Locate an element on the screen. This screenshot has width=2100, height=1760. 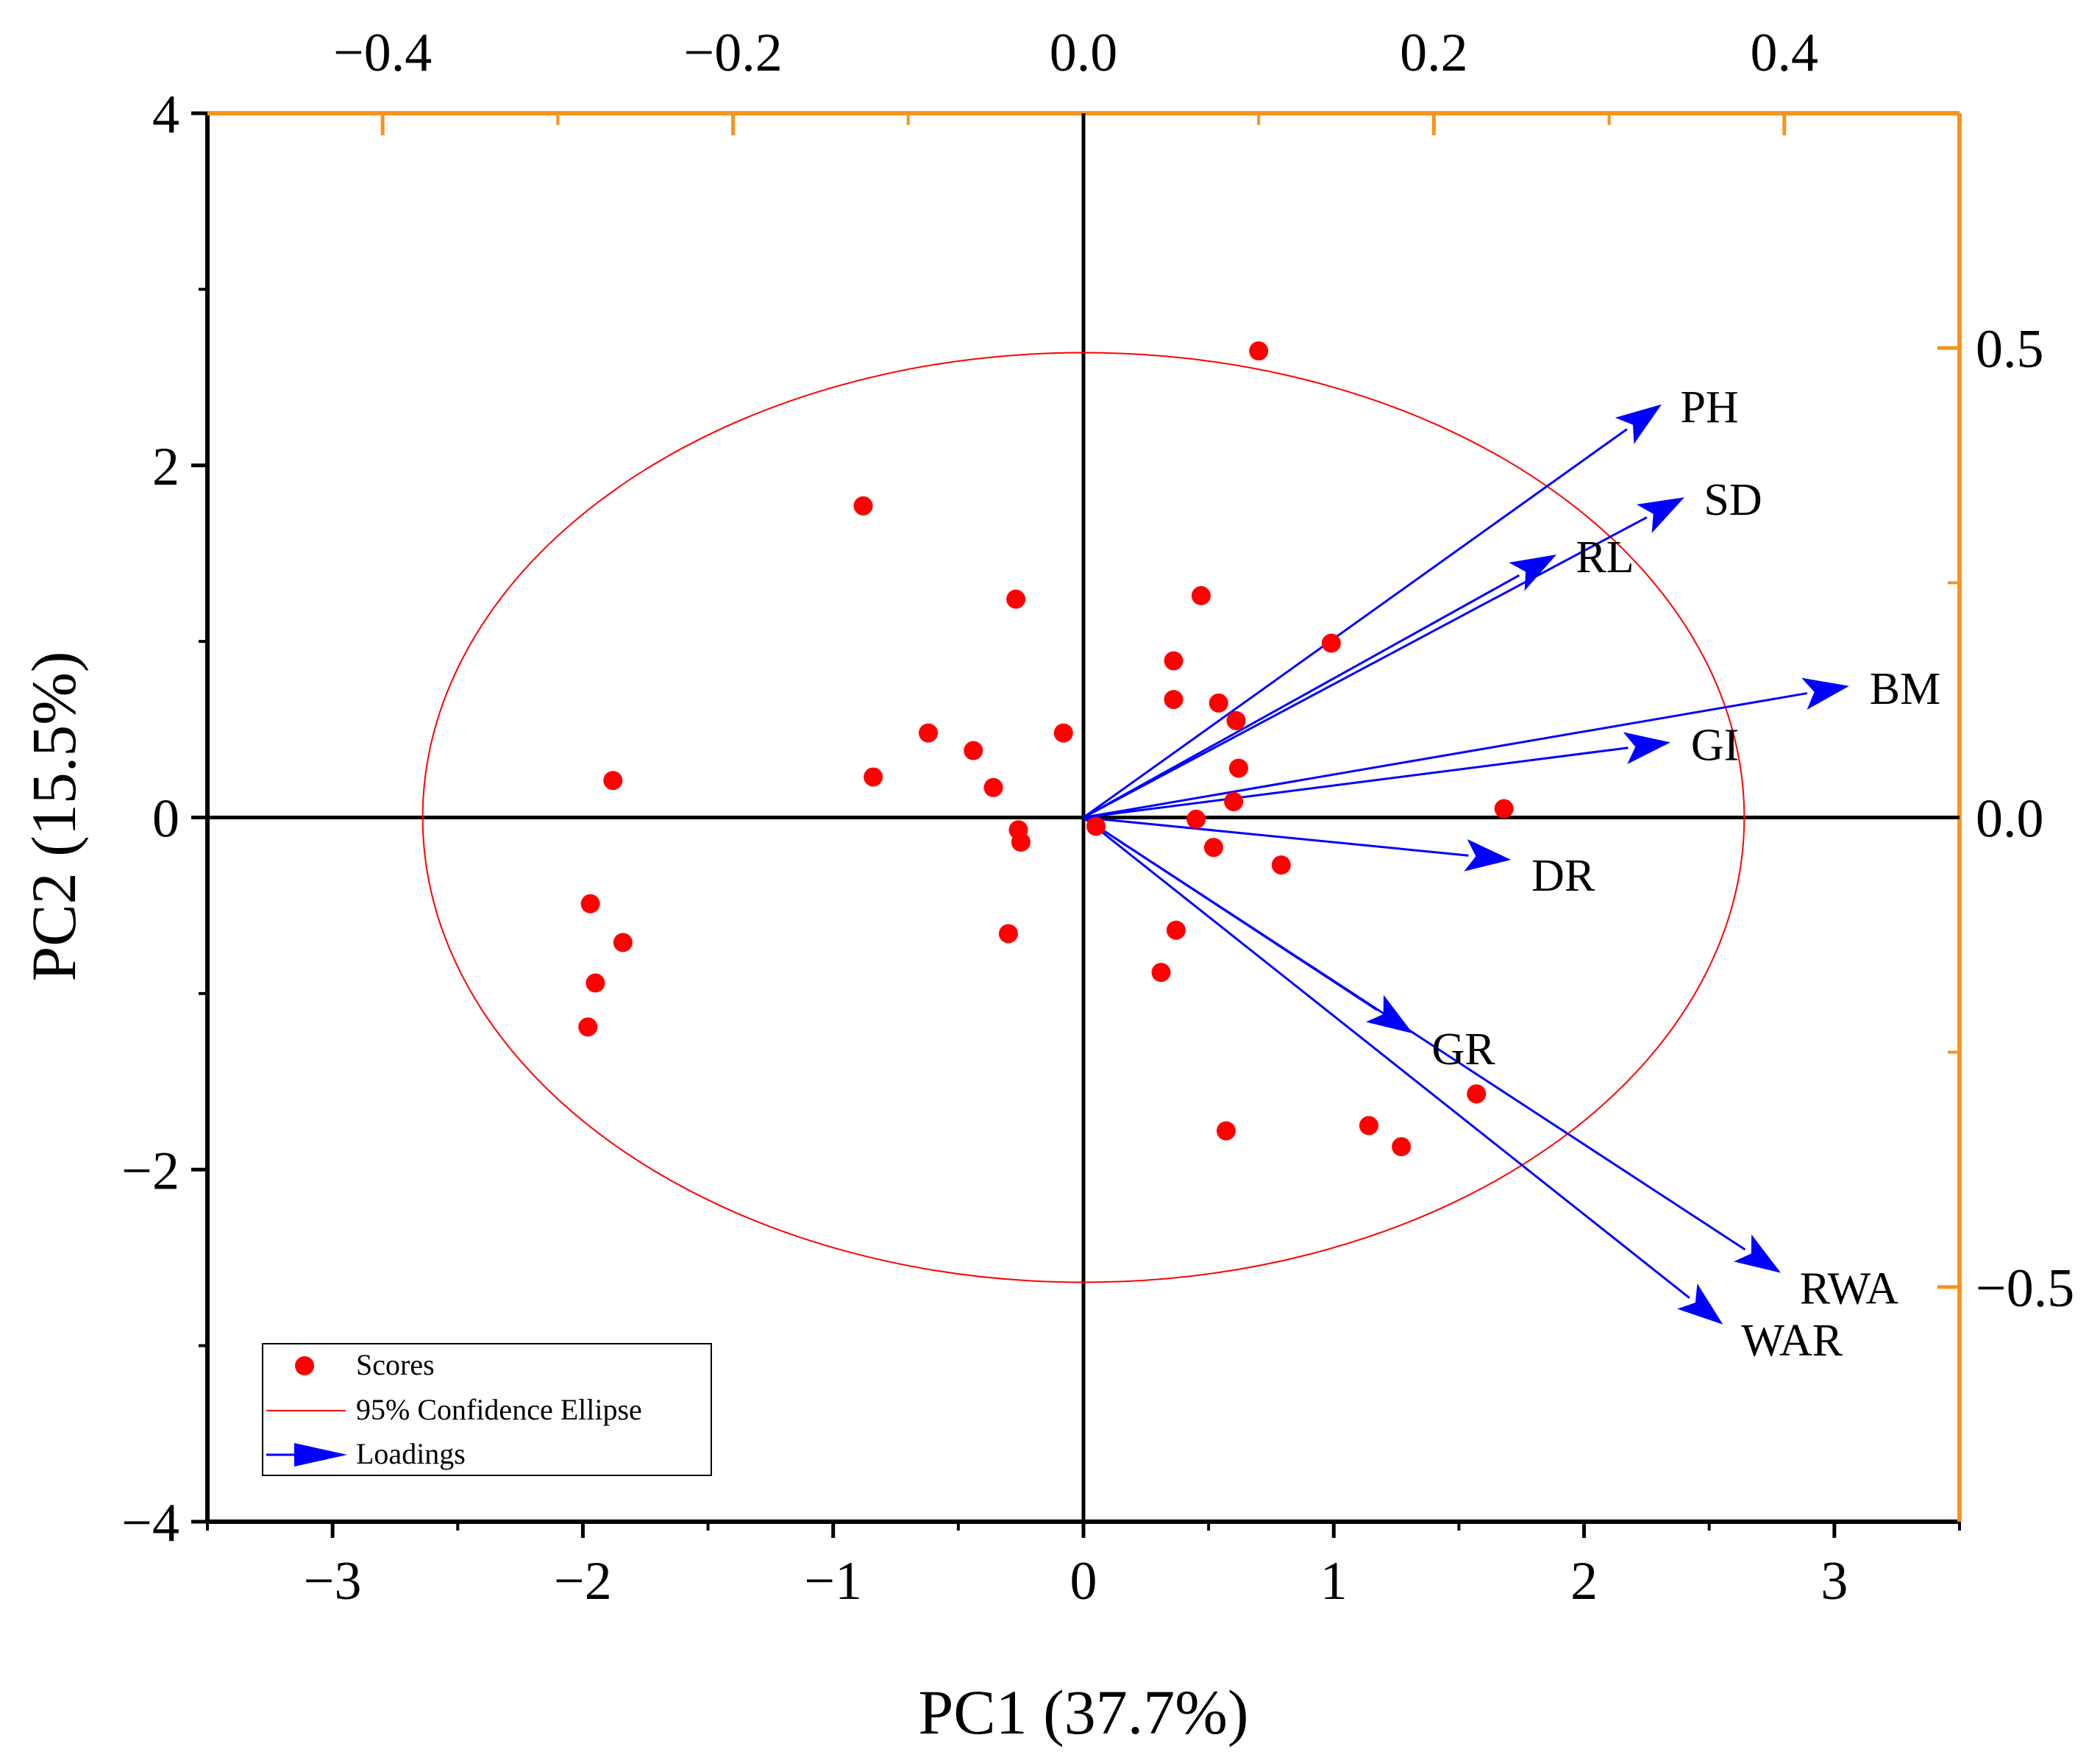
legend-loadings-label: Loadings is located at coordinates (411, 1453).